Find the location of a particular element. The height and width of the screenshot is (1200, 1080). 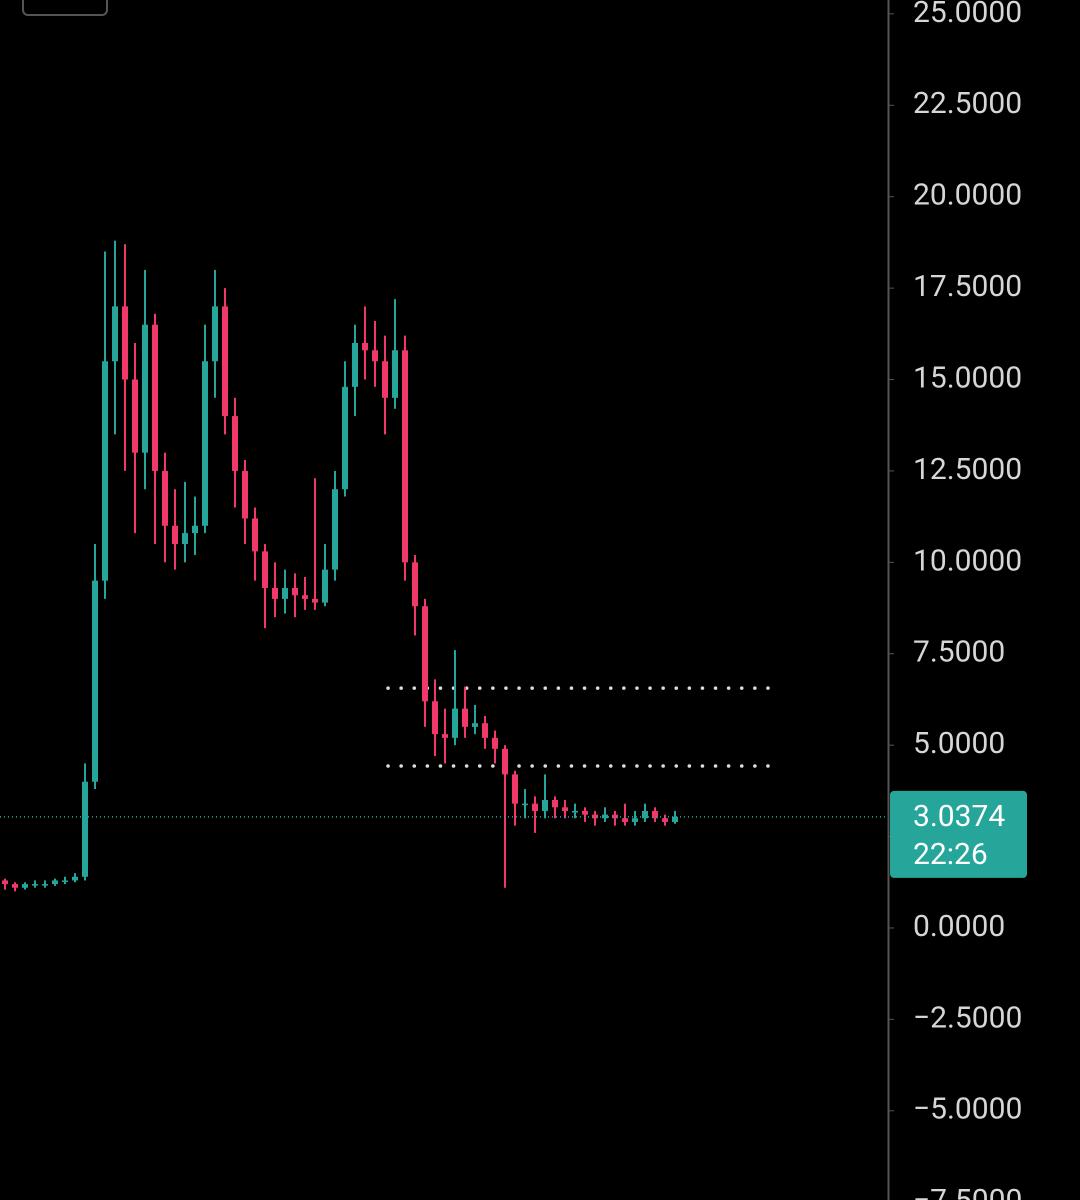

y-tick-label: −5.0000 is located at coordinates (967, 1109).